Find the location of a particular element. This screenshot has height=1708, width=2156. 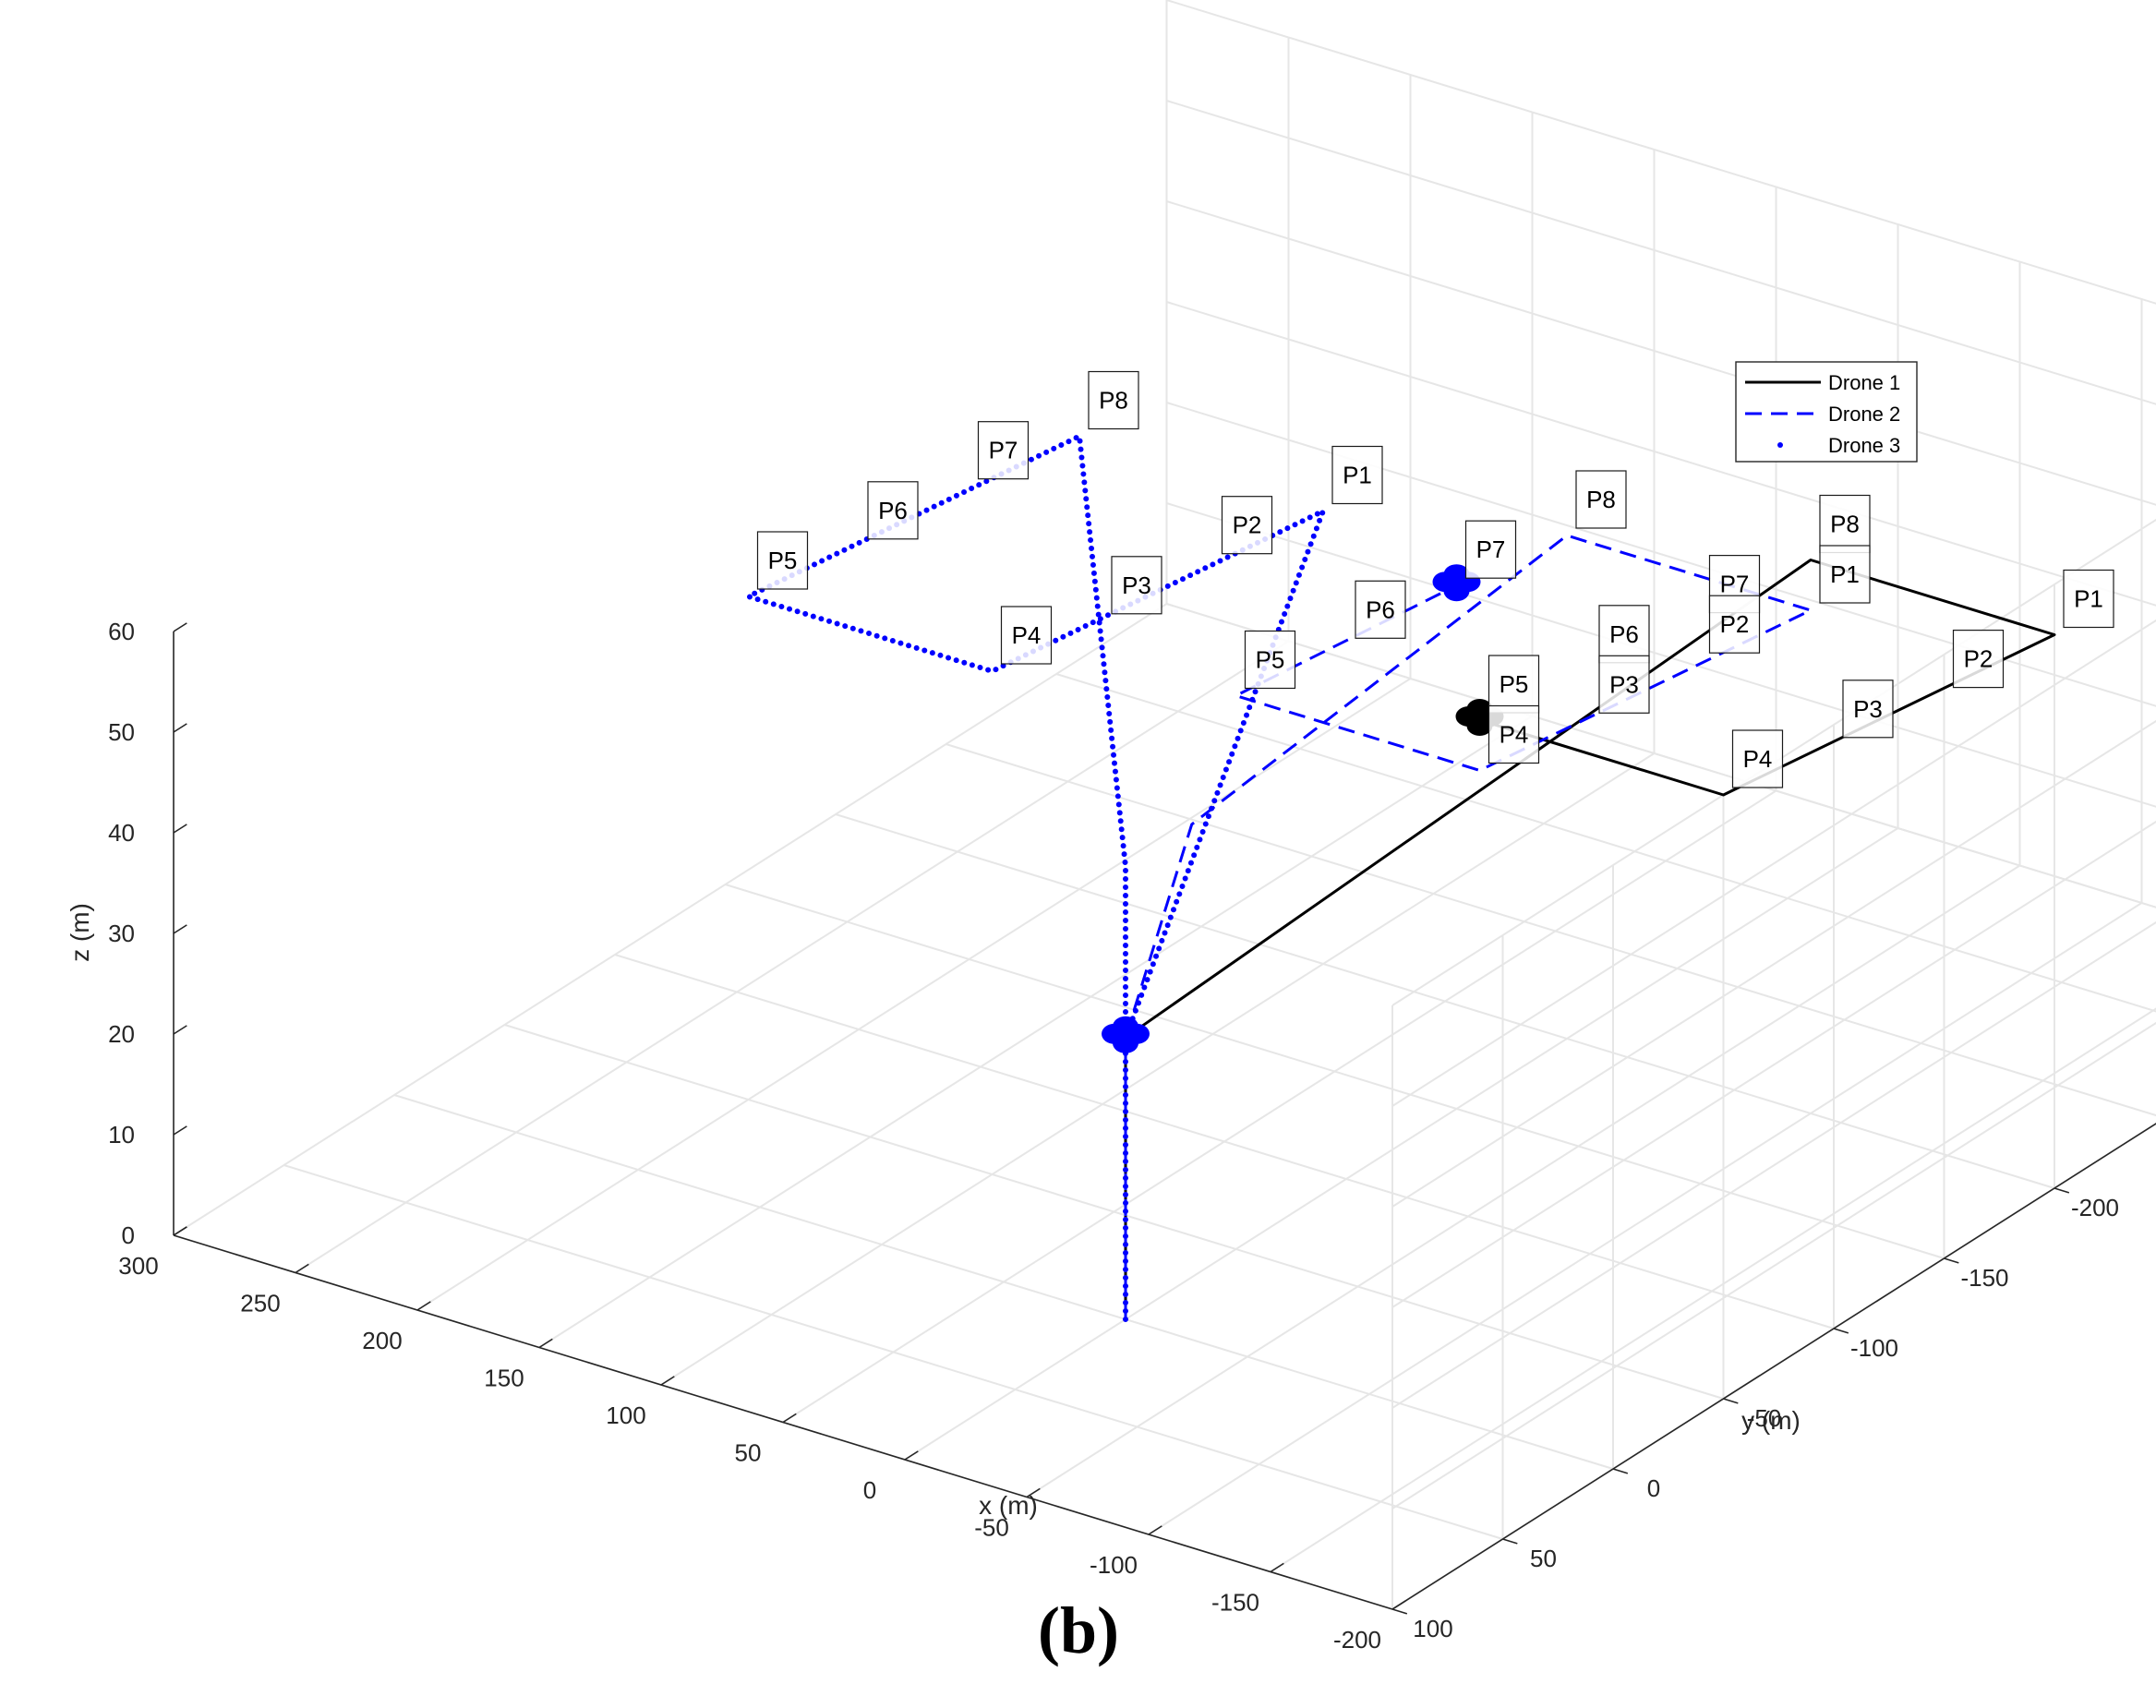

x-tick-label: -50 is located at coordinates (991, 1528).